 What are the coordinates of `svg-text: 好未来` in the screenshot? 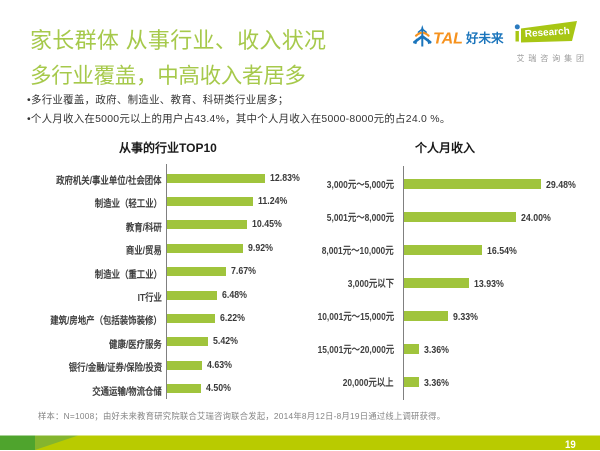 It's located at (484, 38).